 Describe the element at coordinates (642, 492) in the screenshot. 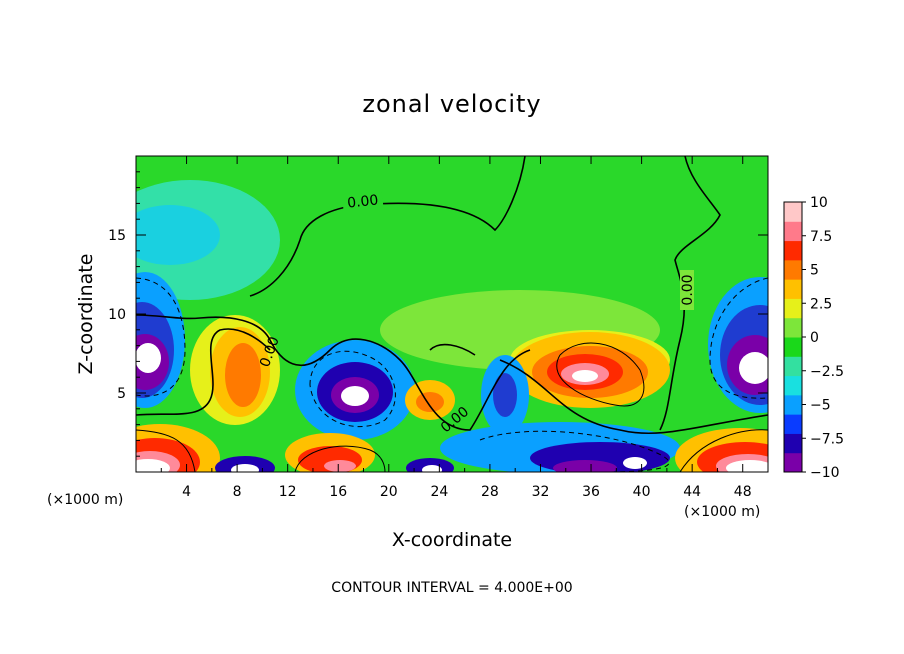

I see `x-tick-label: 40` at that location.